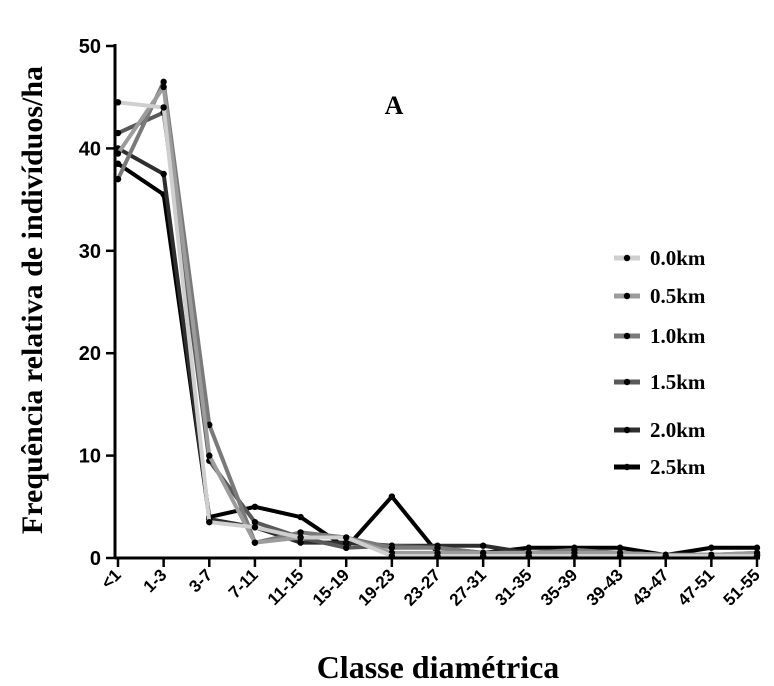  Describe the element at coordinates (711, 547) in the screenshot. I see `point-2.5km-13` at that location.